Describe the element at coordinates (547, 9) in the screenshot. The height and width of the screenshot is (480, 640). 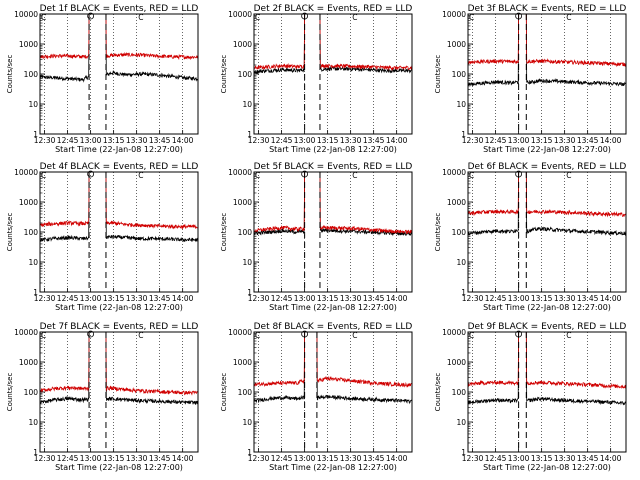
I see `panel-title: Det 3f BLACK = Events, RED = LLD` at that location.